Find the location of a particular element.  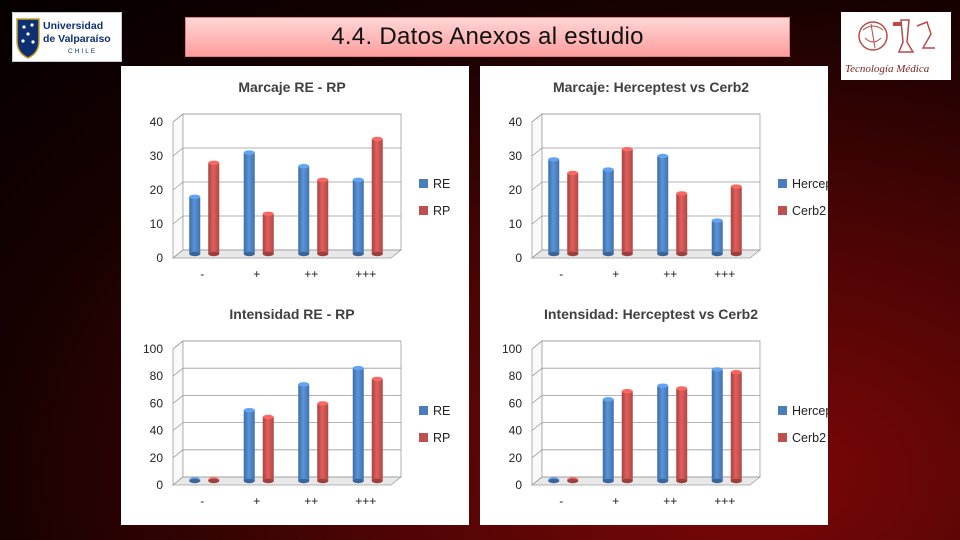

chart-title: Intensidad RE - RP is located at coordinates (291, 314).